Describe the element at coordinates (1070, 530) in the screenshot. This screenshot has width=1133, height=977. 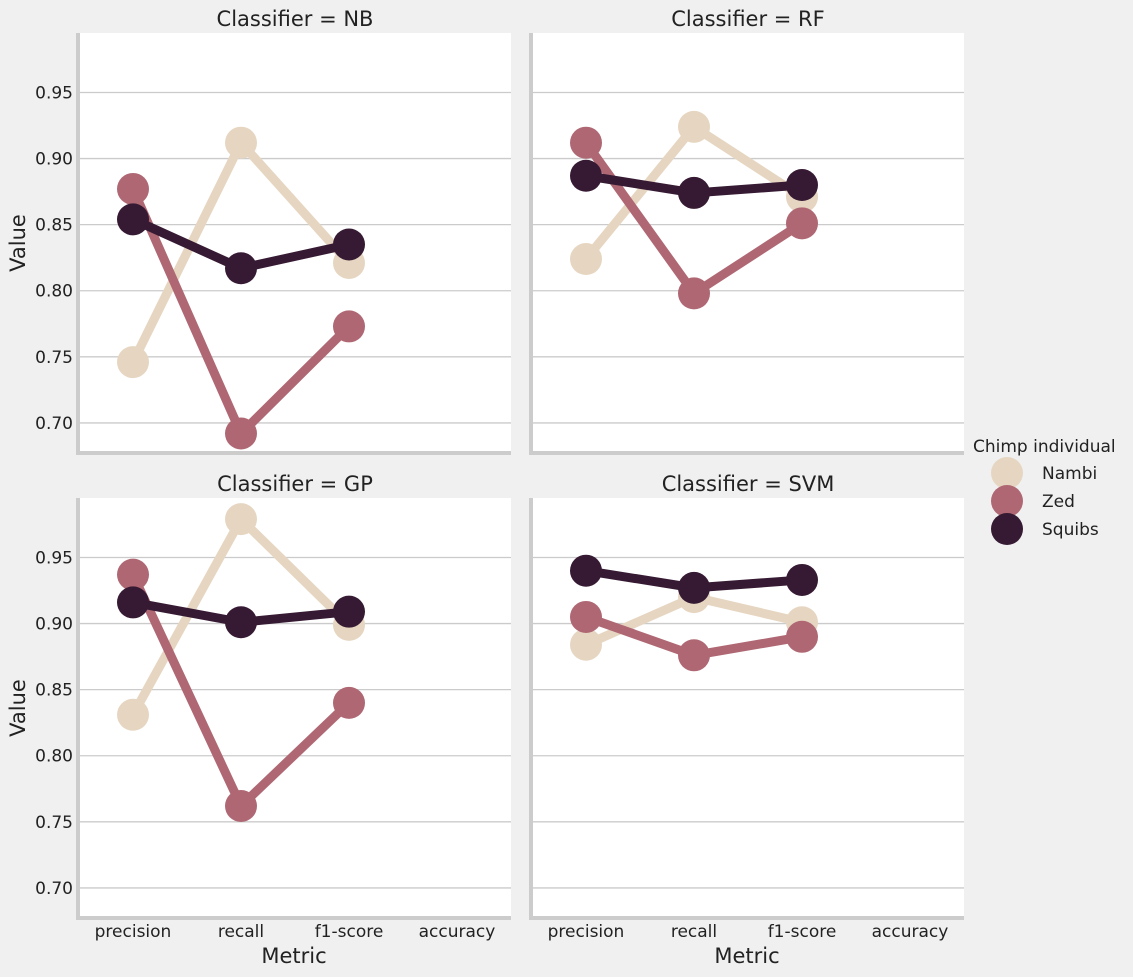
I see `legend-label-squibs: Squibs` at that location.